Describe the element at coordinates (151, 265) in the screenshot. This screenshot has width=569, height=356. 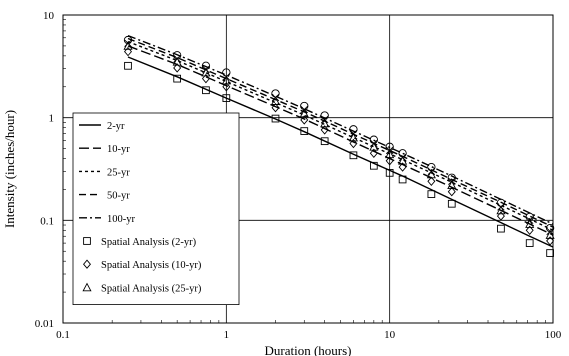
I see `legend-entry-label: Spatial Analysis (10-yr)` at that location.